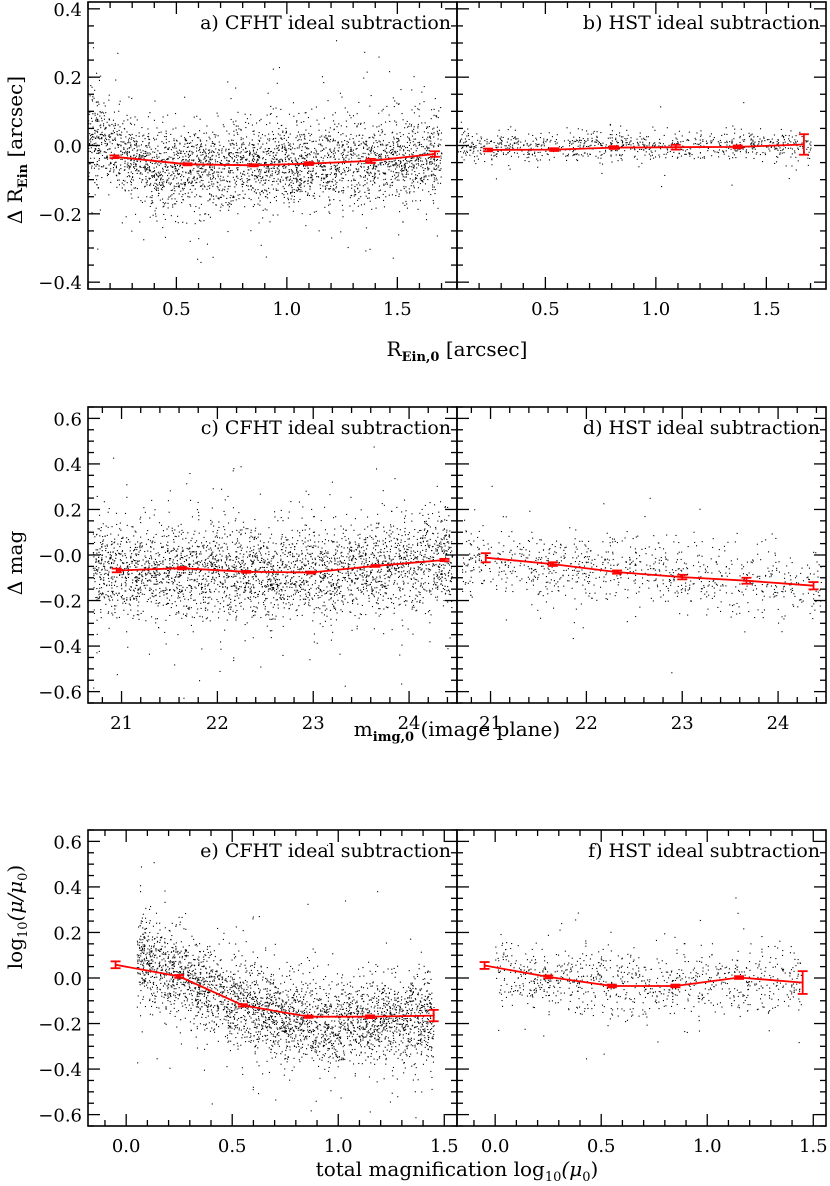  Describe the element at coordinates (232, 1146) in the screenshot. I see `x-tick-label-e-1: 0.5` at that location.